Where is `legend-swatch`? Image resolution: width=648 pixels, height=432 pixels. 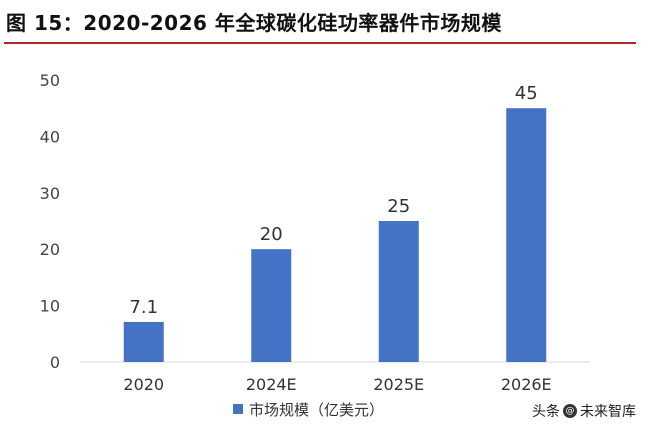 legend-swatch is located at coordinates (238, 409).